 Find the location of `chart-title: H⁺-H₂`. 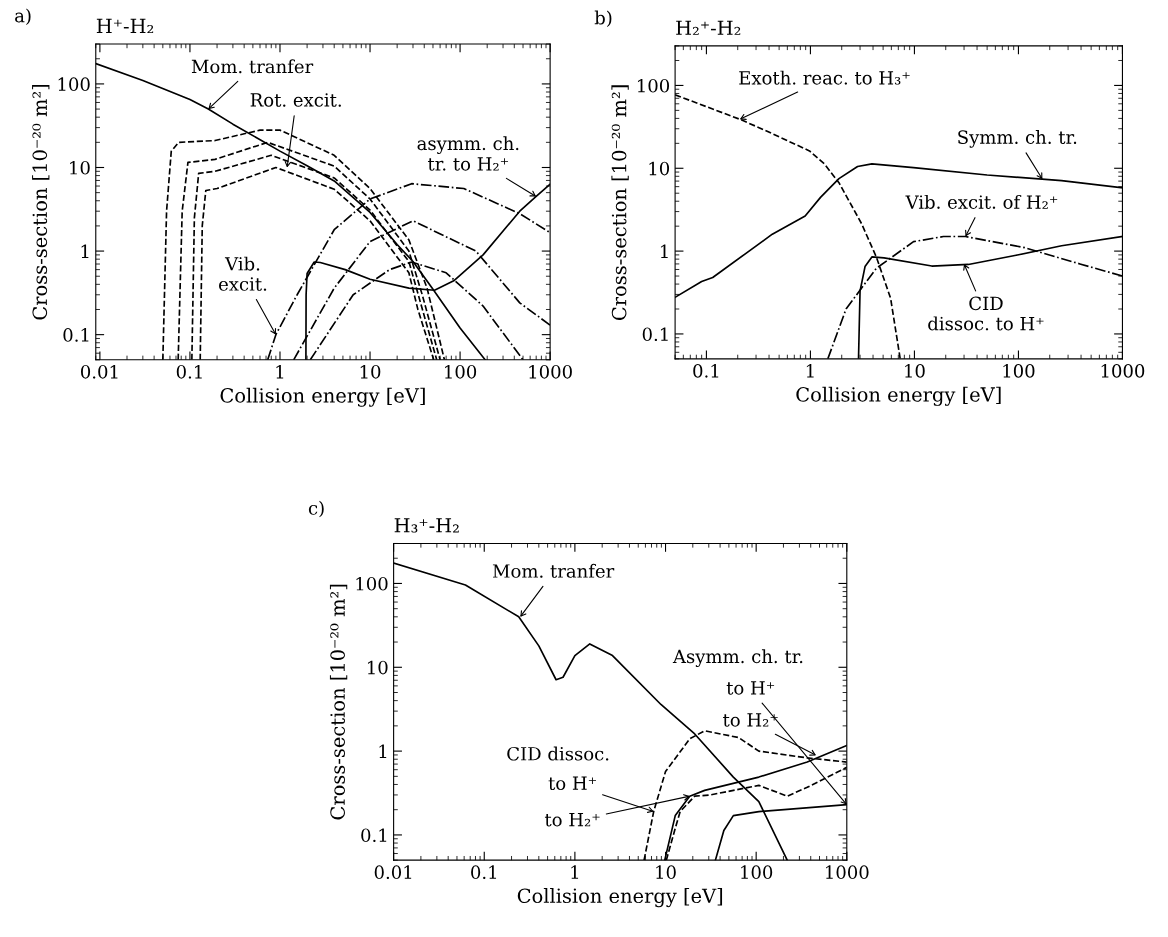

chart-title: H⁺-H₂ is located at coordinates (125, 25).